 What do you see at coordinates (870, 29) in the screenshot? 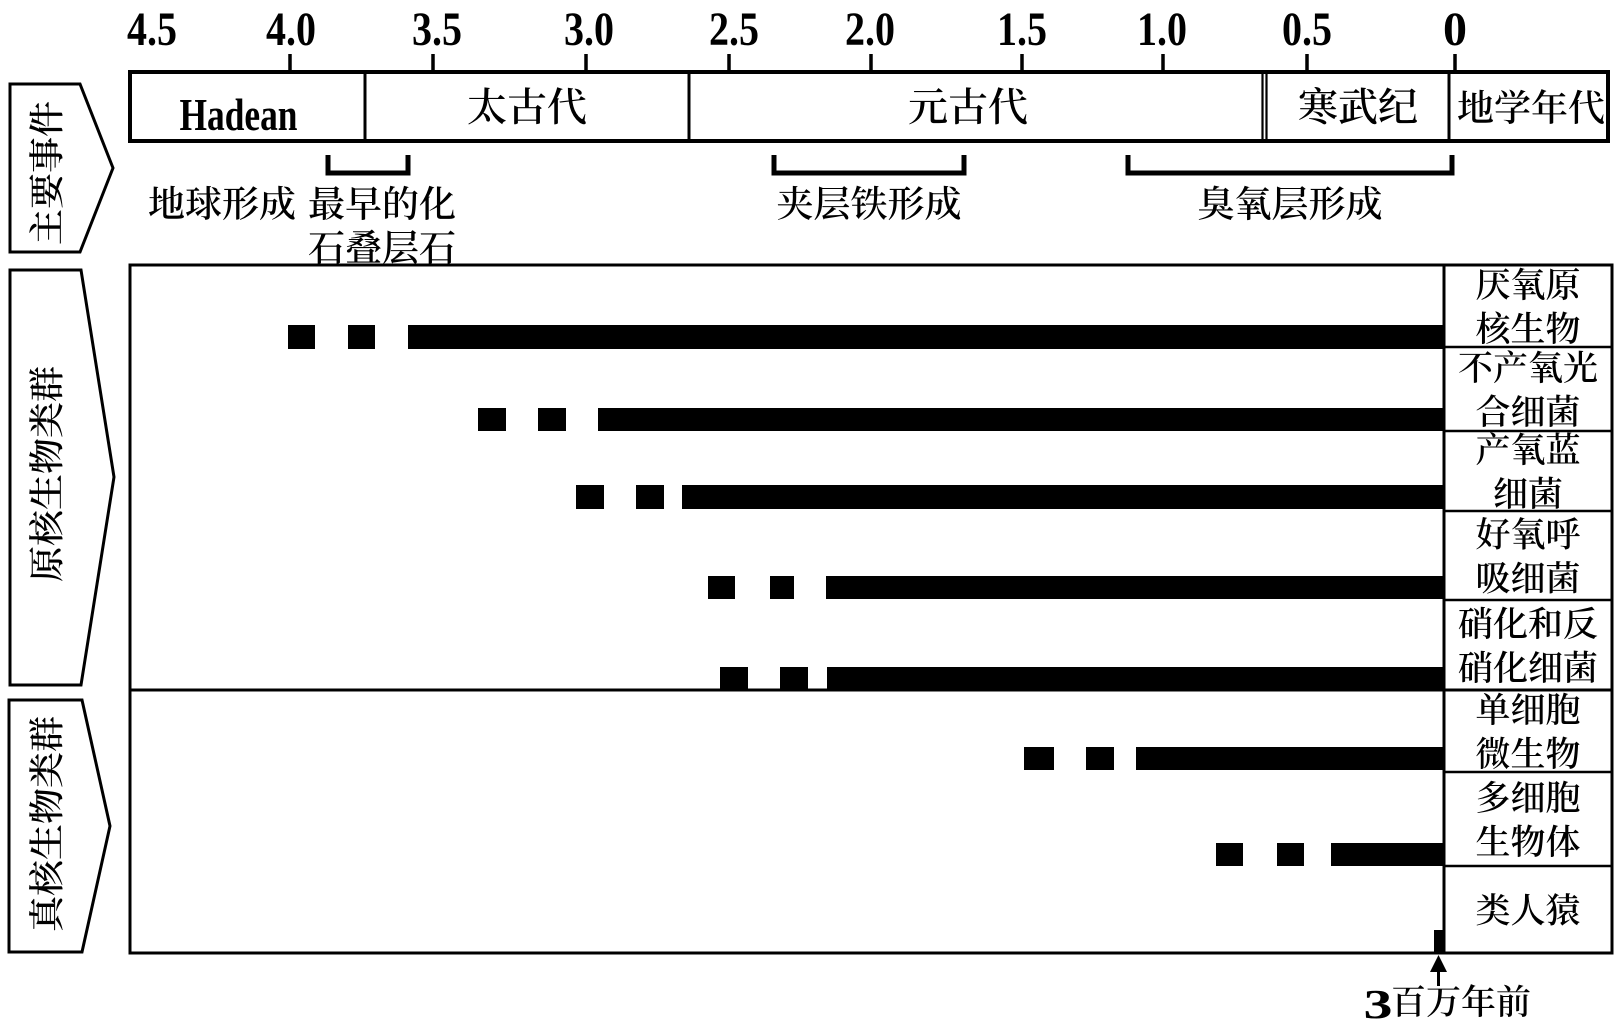
I see `svg-text: 2.0` at bounding box center [870, 29].